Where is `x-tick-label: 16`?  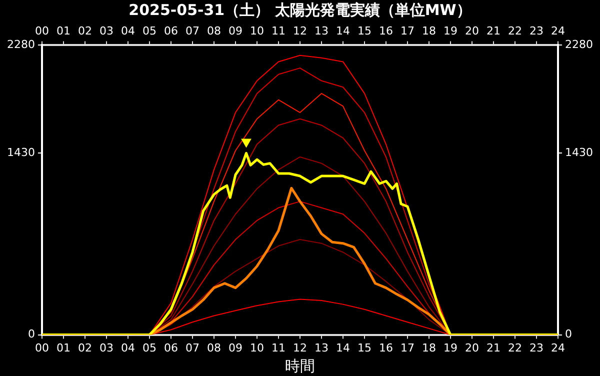 x-tick-label: 16 is located at coordinates (386, 347).